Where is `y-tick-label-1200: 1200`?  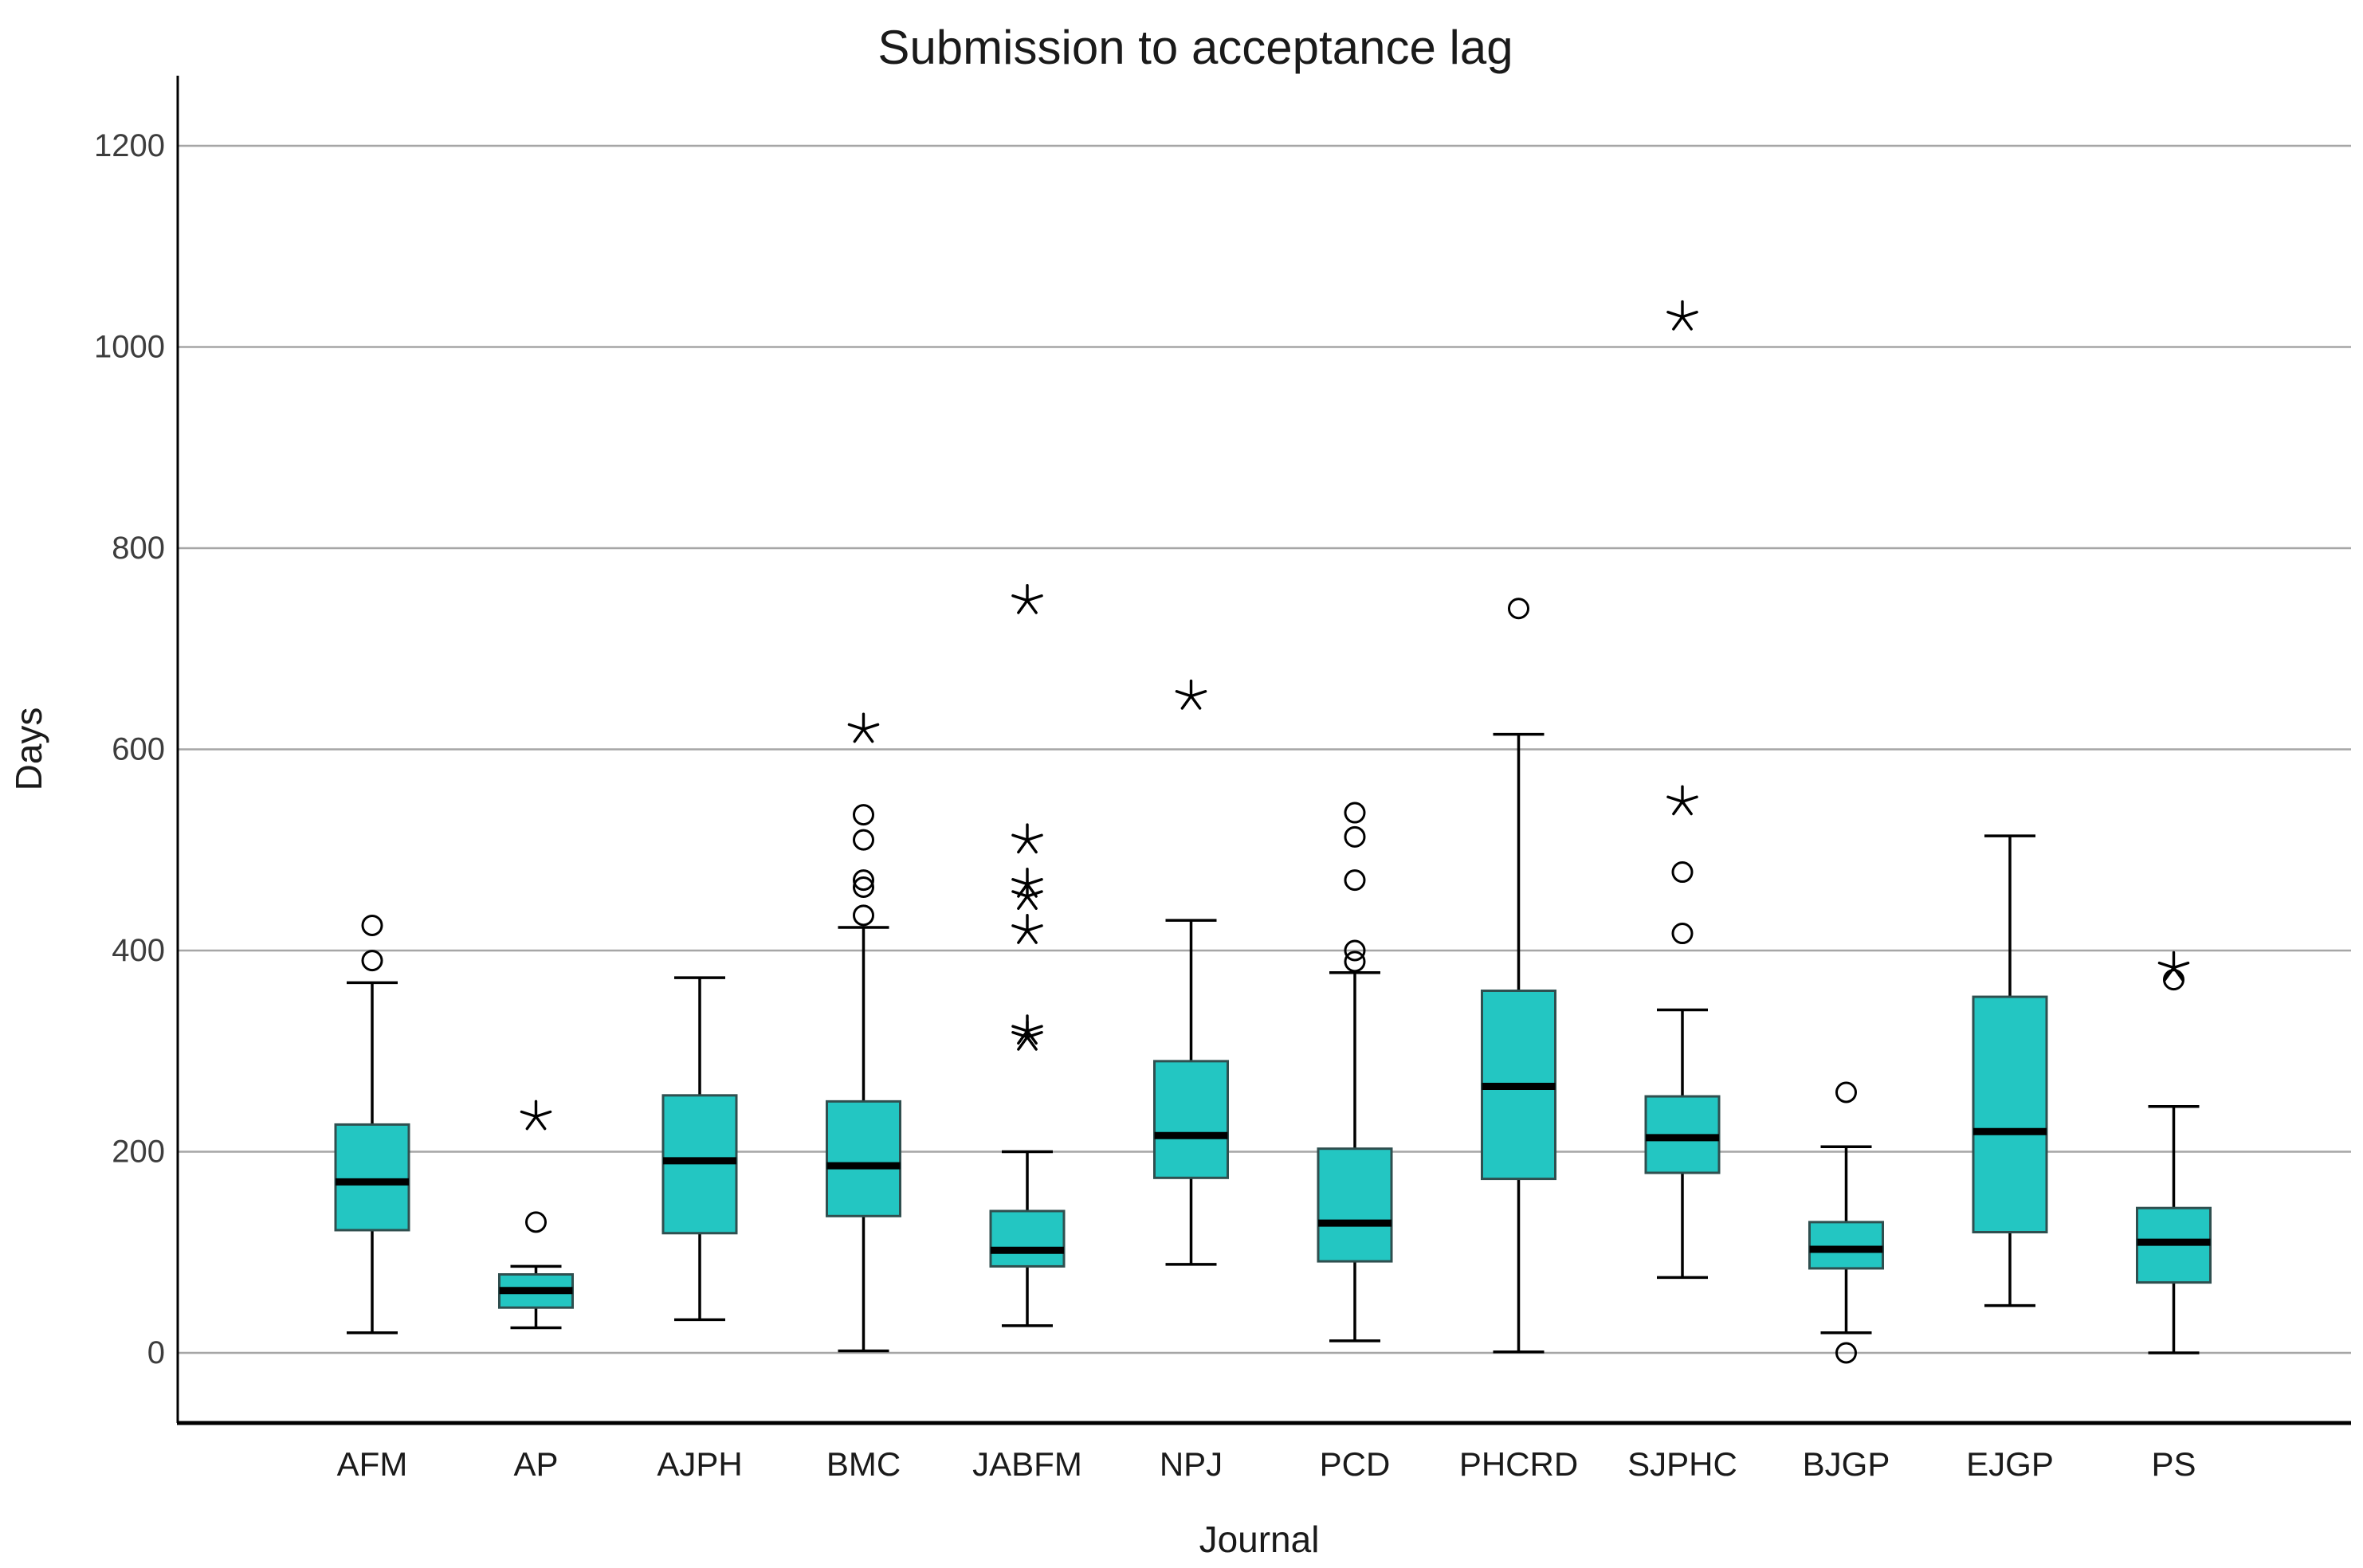
y-tick-label-1200: 1200 is located at coordinates (129, 145).